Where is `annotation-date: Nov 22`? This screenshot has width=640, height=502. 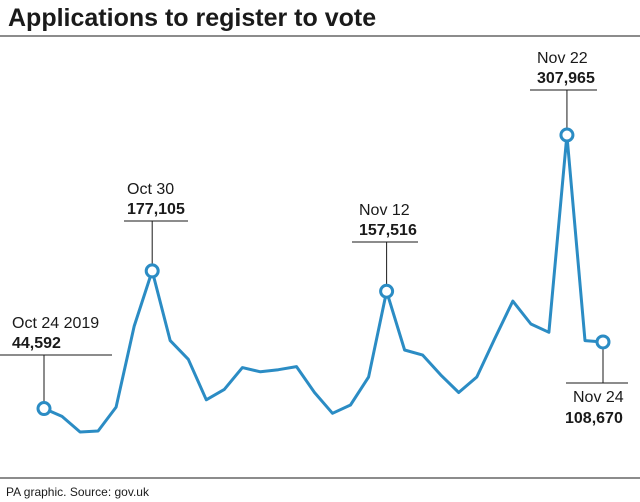 annotation-date: Nov 22 is located at coordinates (562, 58).